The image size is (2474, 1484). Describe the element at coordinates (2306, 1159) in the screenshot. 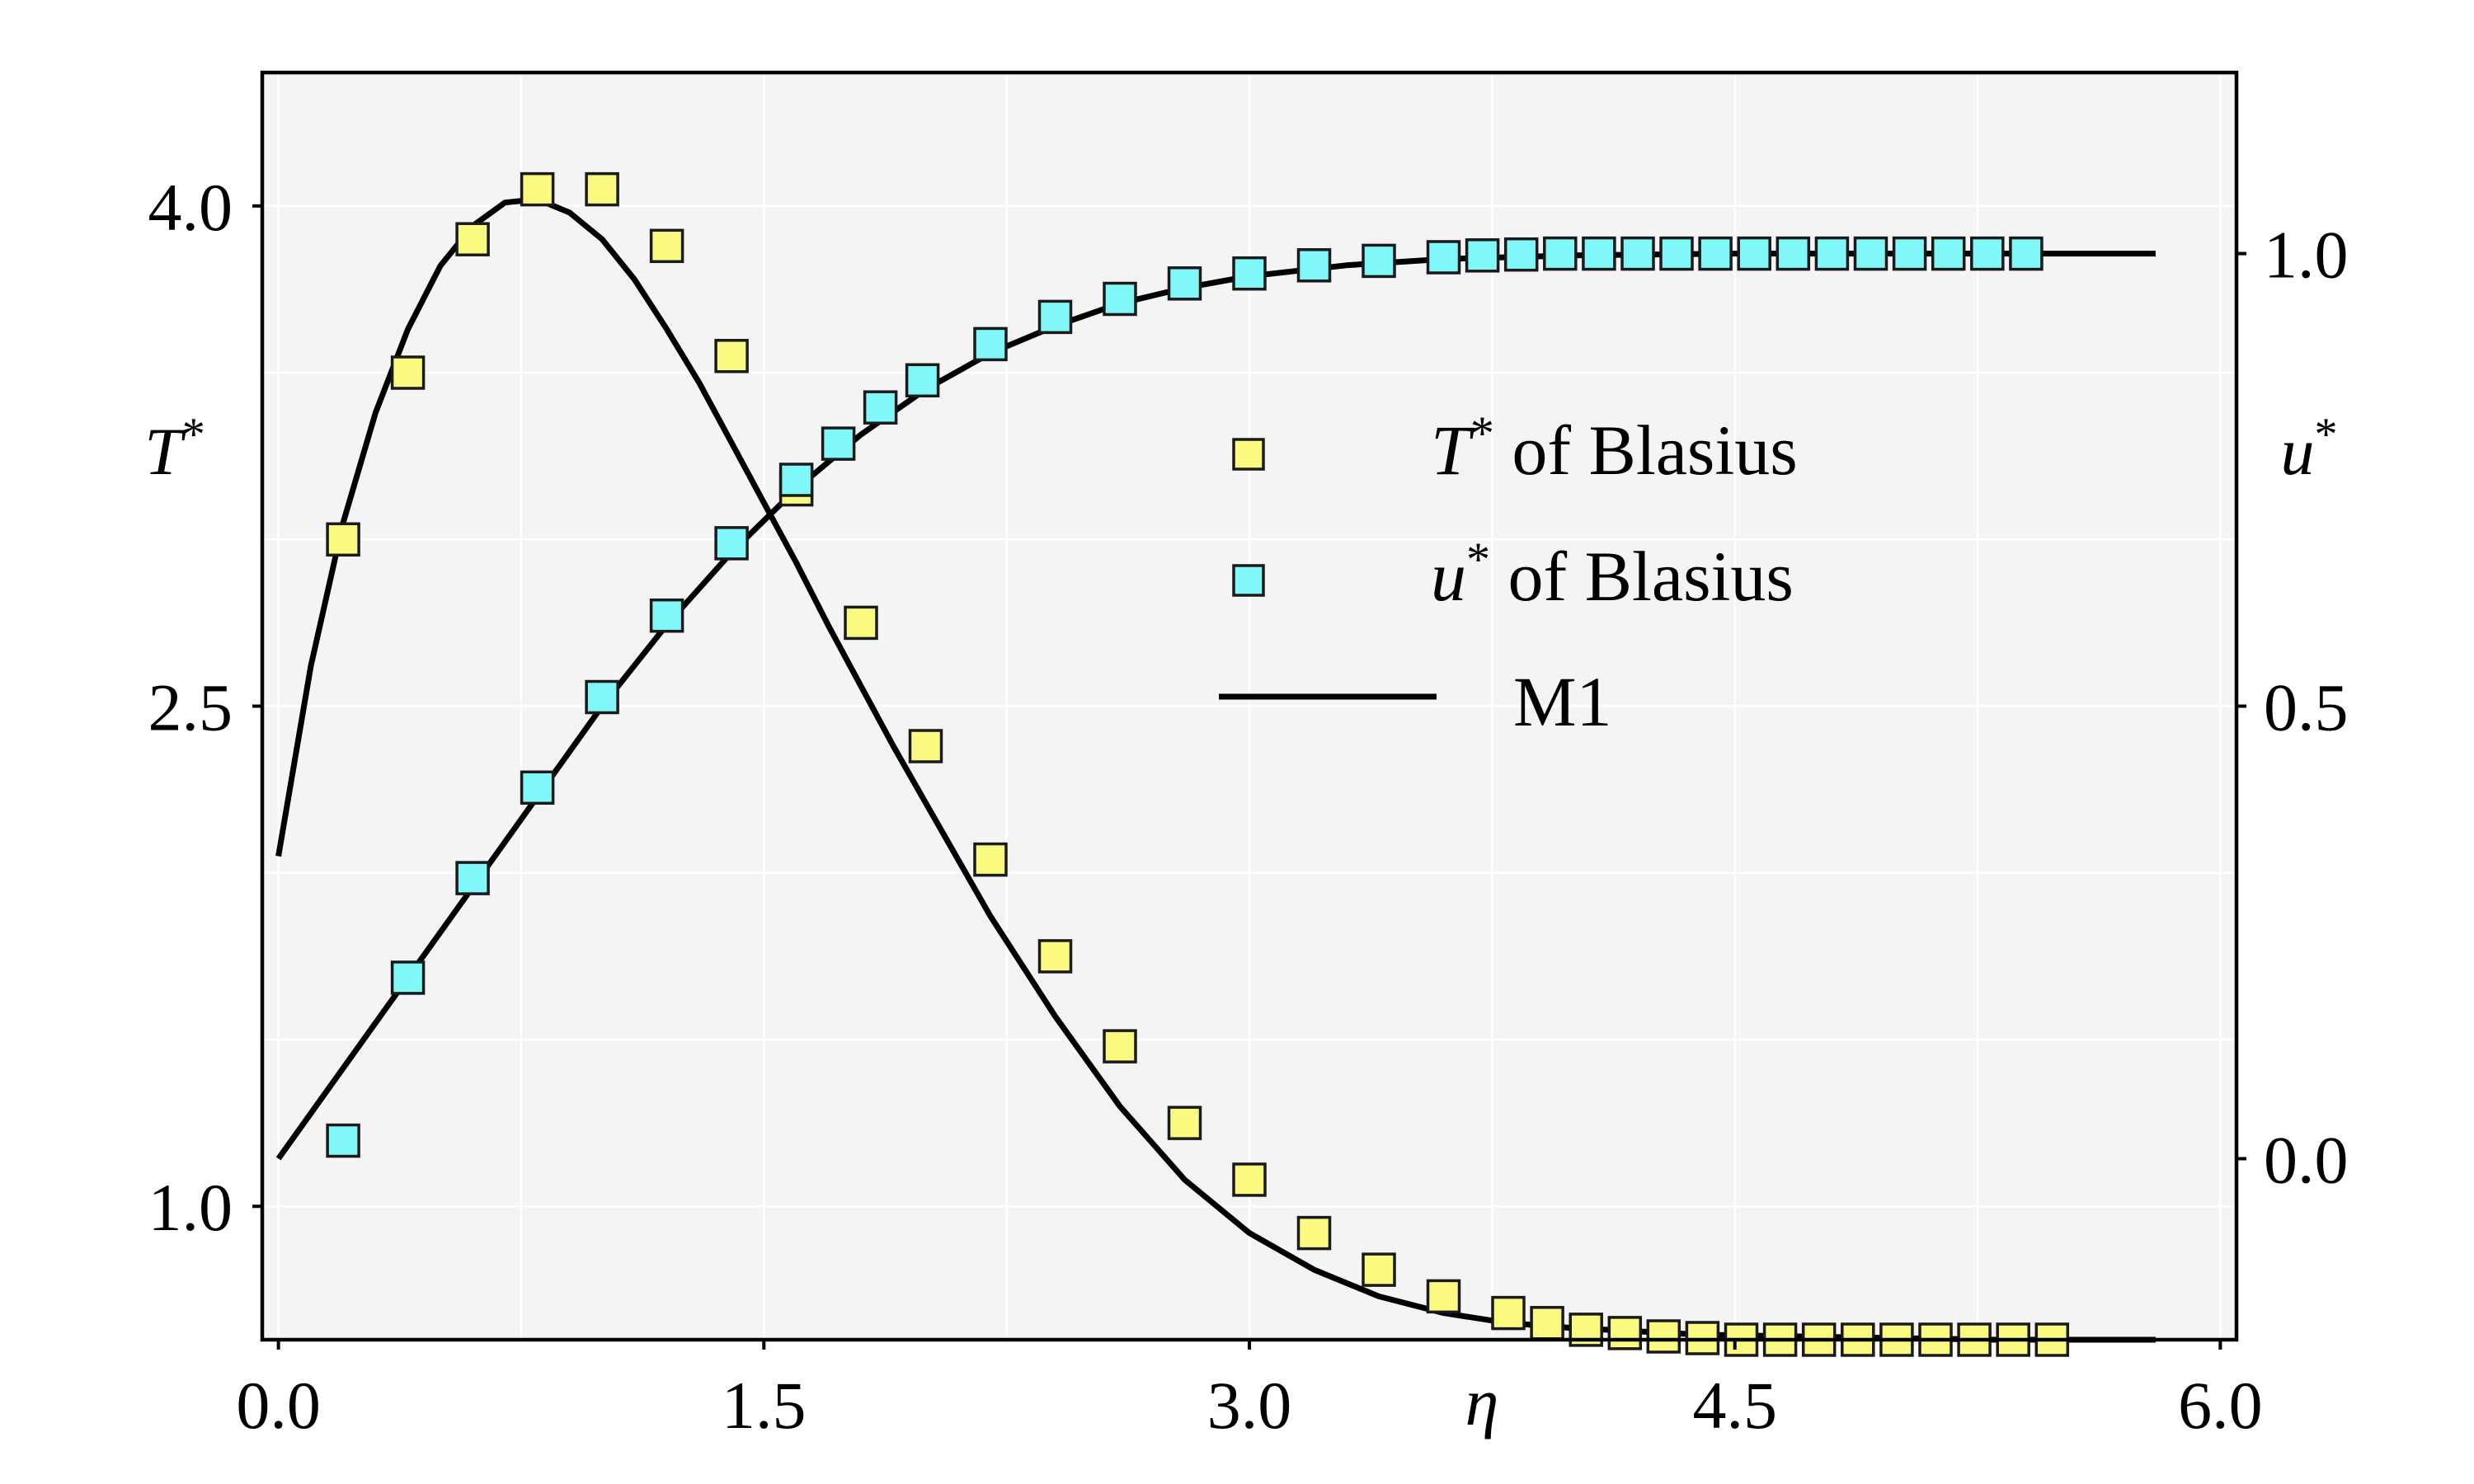

I see `y-right-tick-label: 0.0` at that location.